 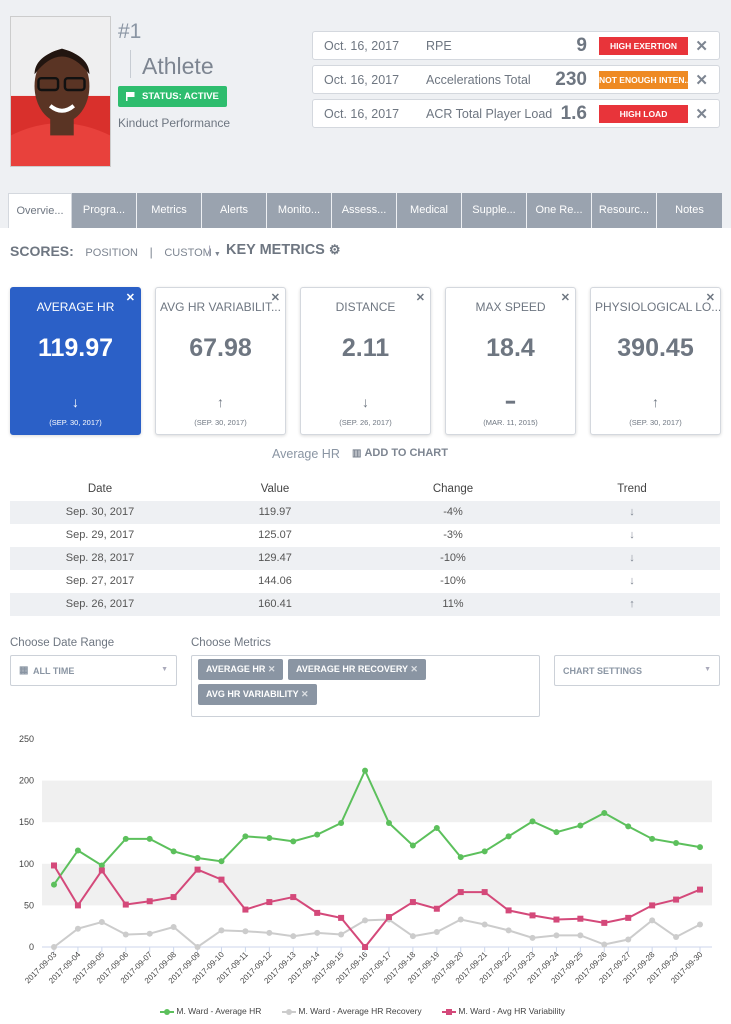 What do you see at coordinates (234, 210) in the screenshot?
I see `tab-alerts: Alerts` at bounding box center [234, 210].